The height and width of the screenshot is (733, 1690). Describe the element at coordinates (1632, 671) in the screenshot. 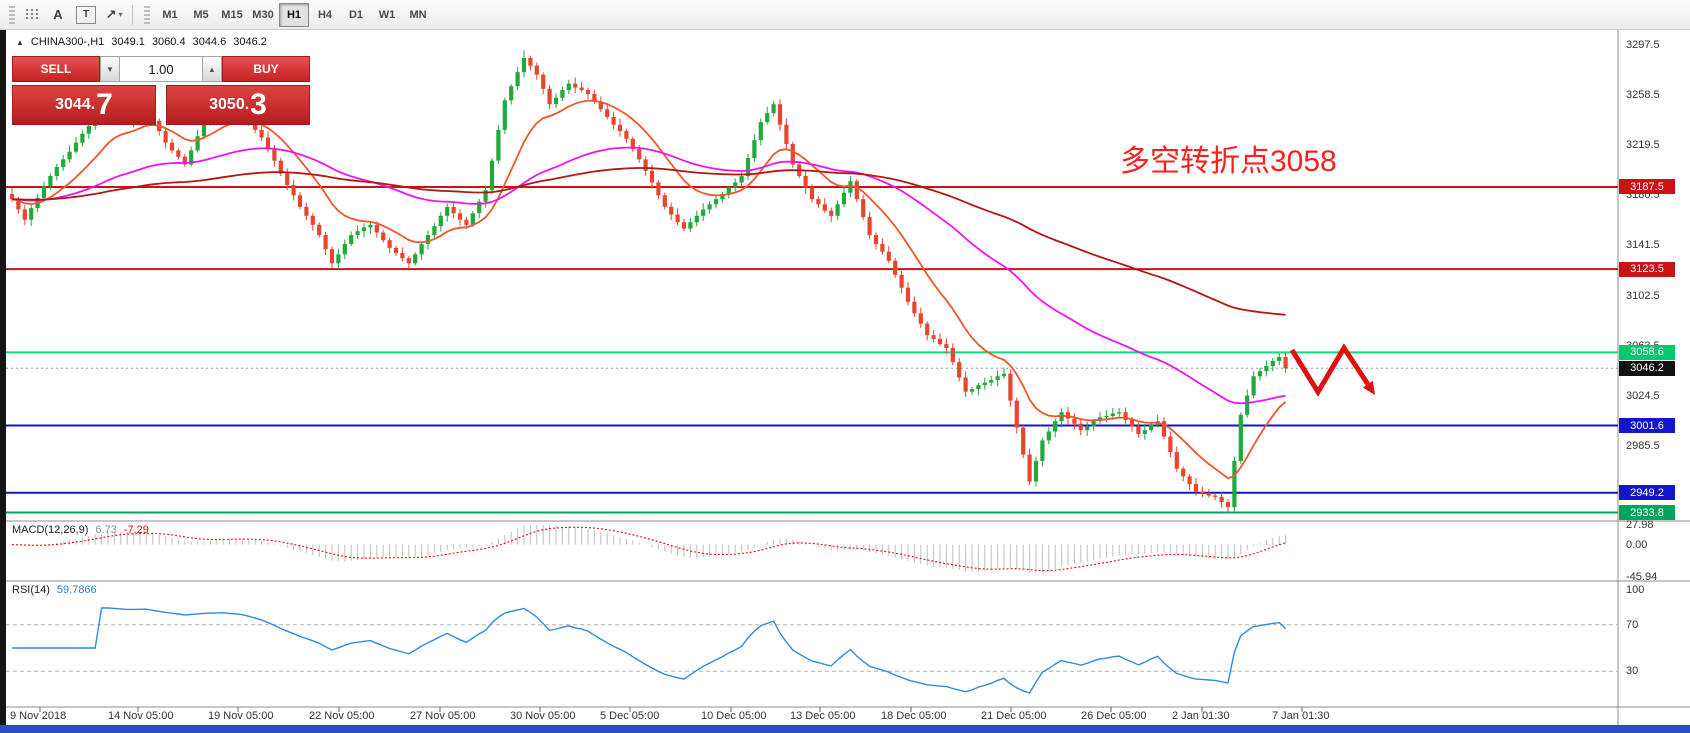

I see `rsi-axis-label: 30` at that location.